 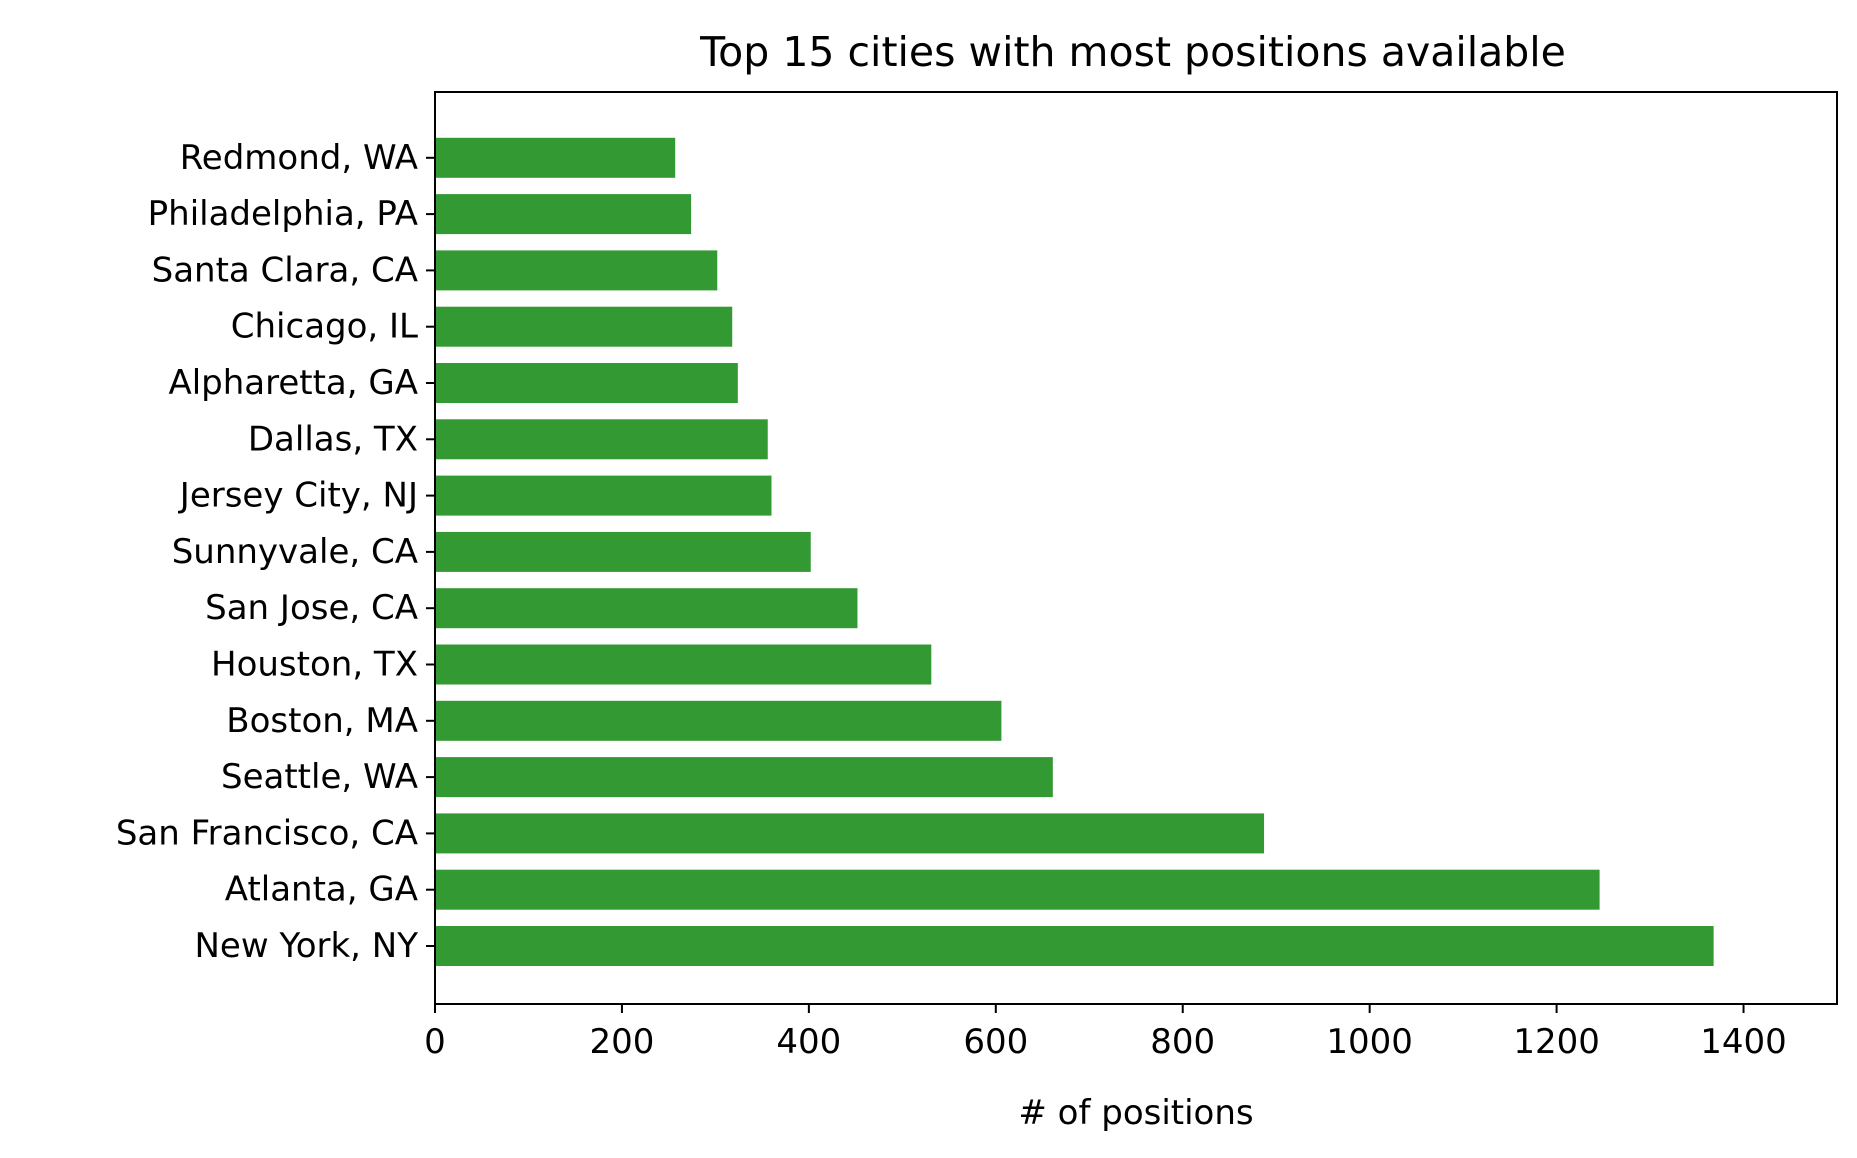 I want to click on y-tick-label: Jersey City, NJ, so click(x=298, y=496).